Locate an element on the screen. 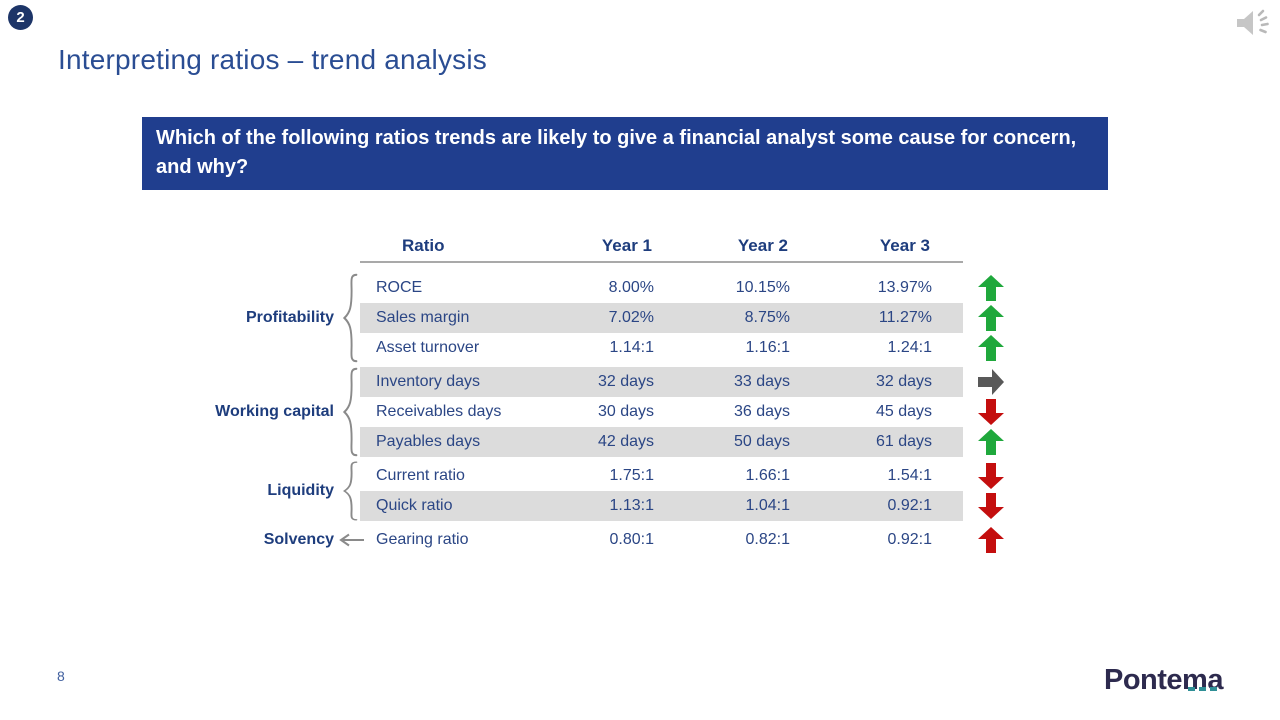  year2-value-cell: 1.16:1 is located at coordinates (767, 347).